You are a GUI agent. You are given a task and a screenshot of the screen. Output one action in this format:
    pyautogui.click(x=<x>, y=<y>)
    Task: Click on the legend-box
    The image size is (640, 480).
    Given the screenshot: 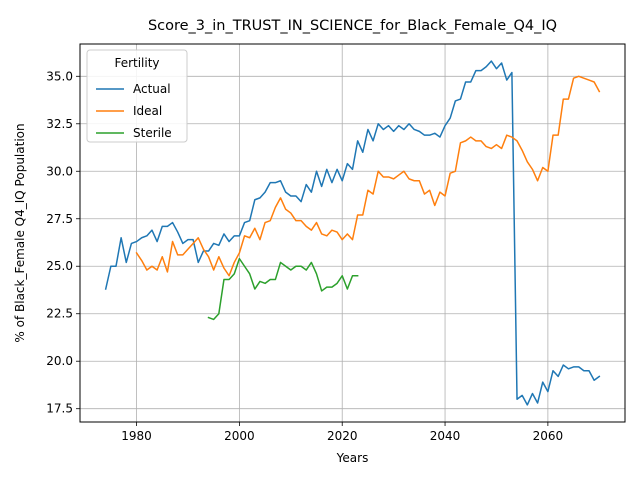 What is the action you would take?
    pyautogui.click(x=137, y=96)
    